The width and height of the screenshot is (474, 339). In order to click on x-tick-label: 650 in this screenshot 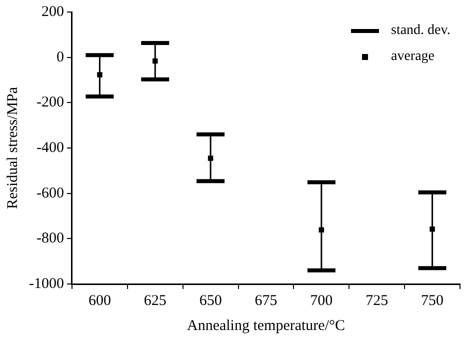, I will do `click(210, 300)`.